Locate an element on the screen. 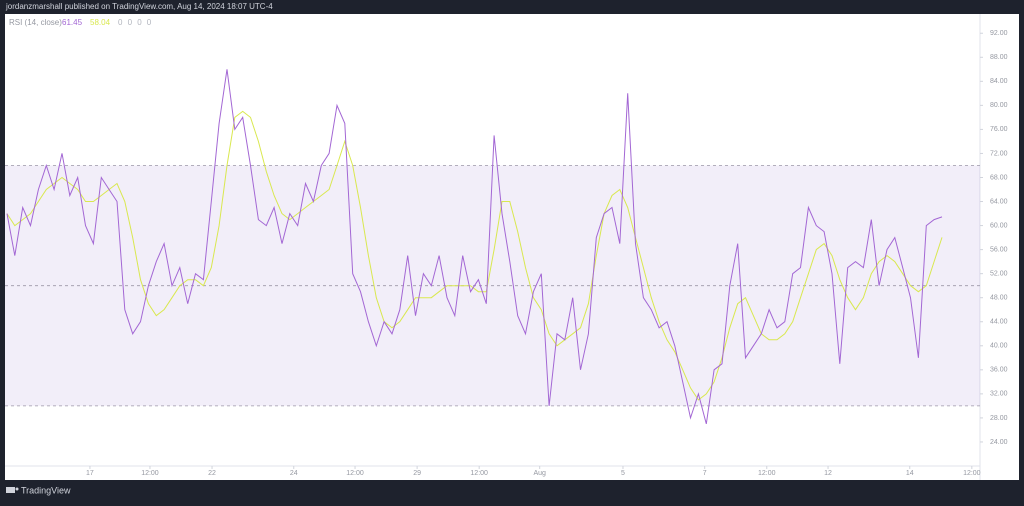  y-tick-label: 56.00 is located at coordinates (999, 249).